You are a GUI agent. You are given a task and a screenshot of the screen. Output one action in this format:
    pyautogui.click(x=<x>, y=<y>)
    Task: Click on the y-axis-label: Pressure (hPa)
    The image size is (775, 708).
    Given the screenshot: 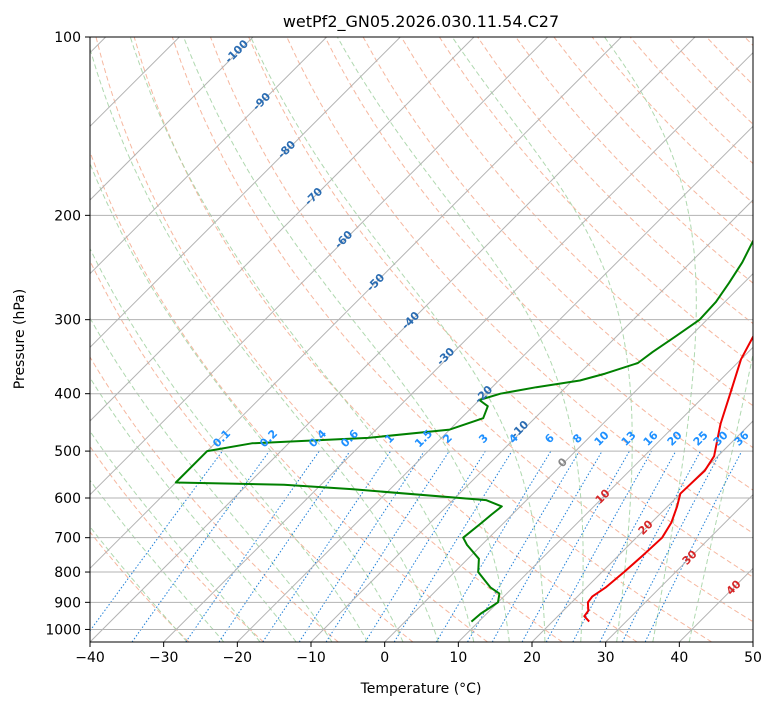 What is the action you would take?
    pyautogui.click(x=20, y=339)
    